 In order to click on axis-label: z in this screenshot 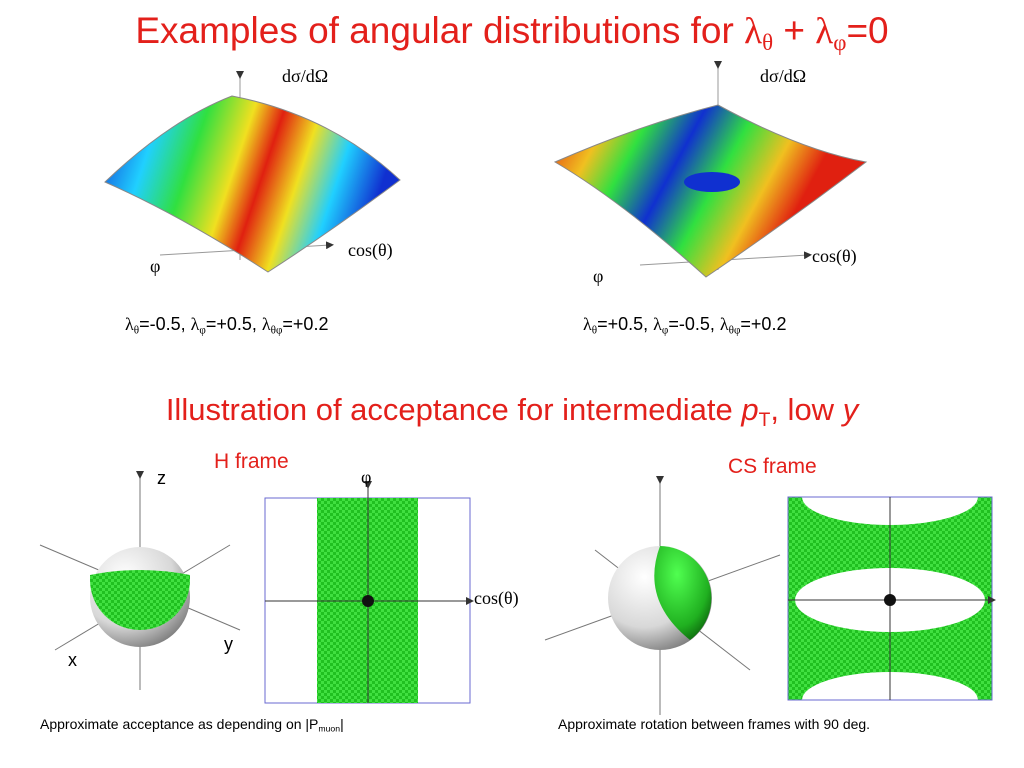, I will do `click(161, 478)`.